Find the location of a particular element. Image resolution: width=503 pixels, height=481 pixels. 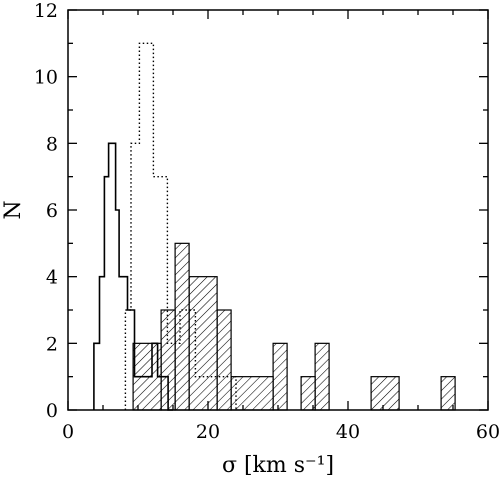

x-tick-label: 40 is located at coordinates (348, 432).